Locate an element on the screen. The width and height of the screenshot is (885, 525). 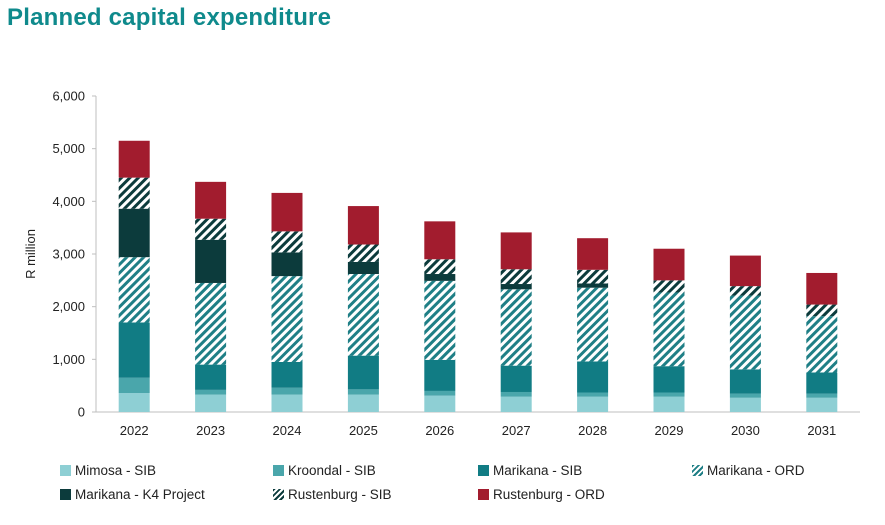
legend-item: Rustenburg - SIB is located at coordinates (332, 494).